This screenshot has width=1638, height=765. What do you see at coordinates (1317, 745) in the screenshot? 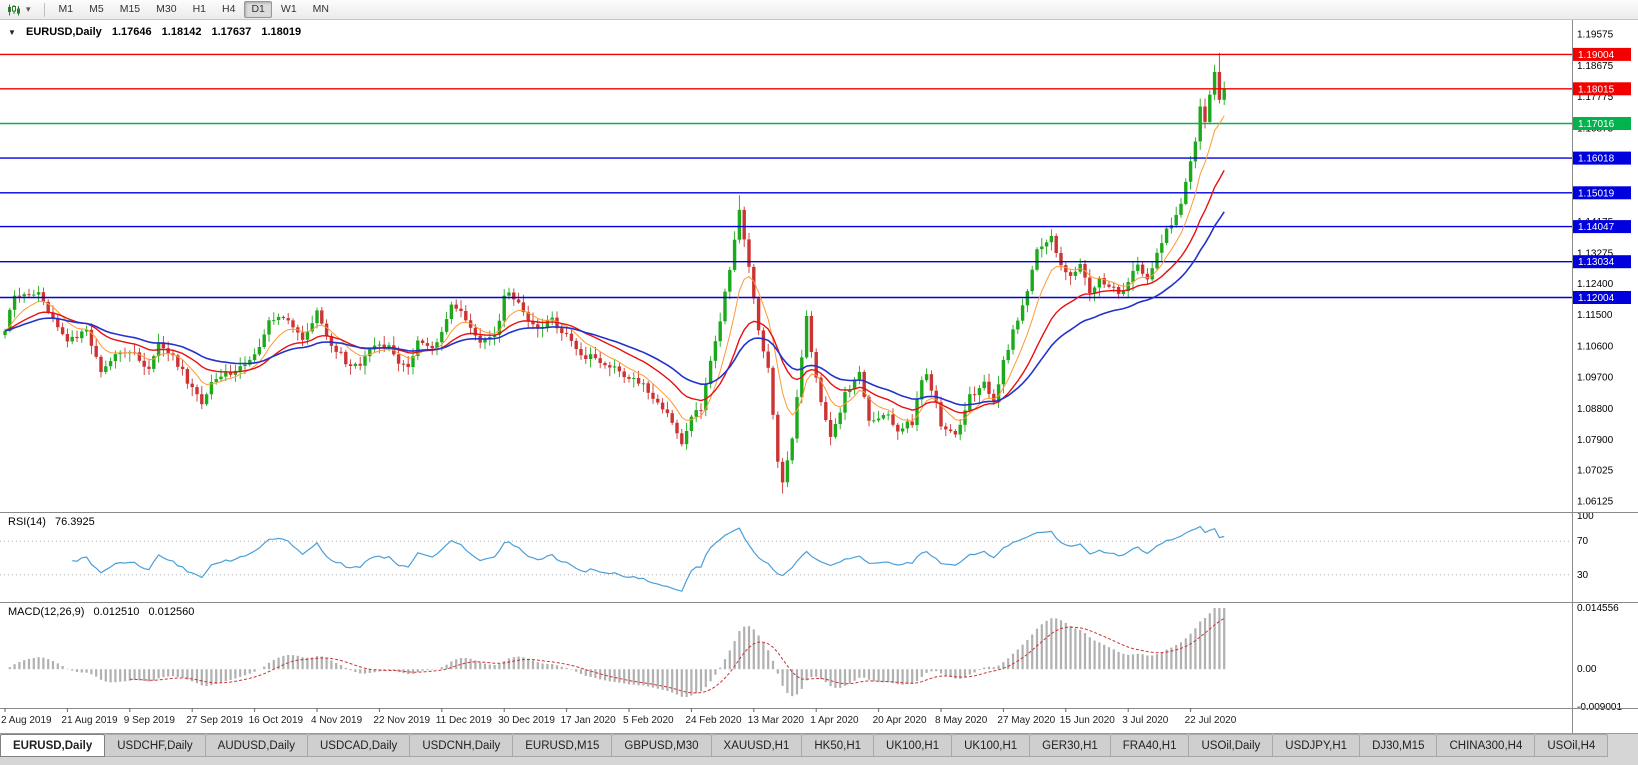
I see `tab-usdjpy-h1: USDJPY,H1` at bounding box center [1317, 745].